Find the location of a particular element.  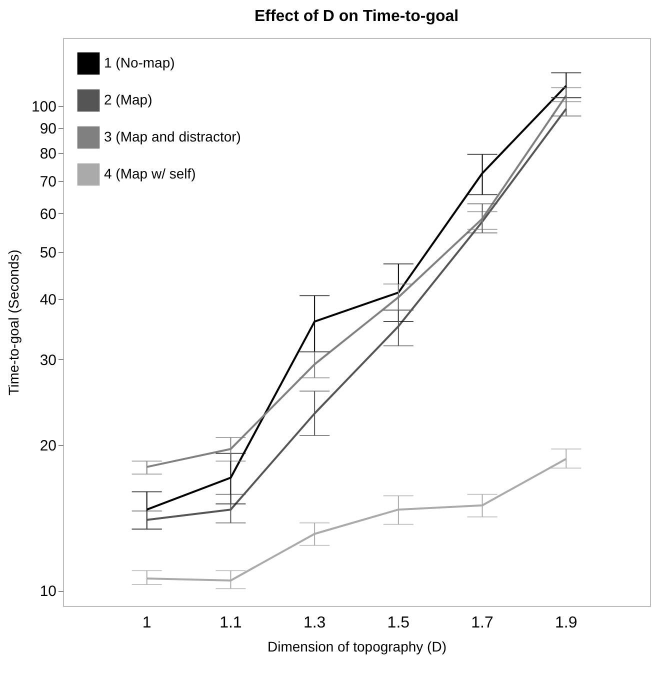

legend-label: 3 (Map and distractor) is located at coordinates (172, 136).